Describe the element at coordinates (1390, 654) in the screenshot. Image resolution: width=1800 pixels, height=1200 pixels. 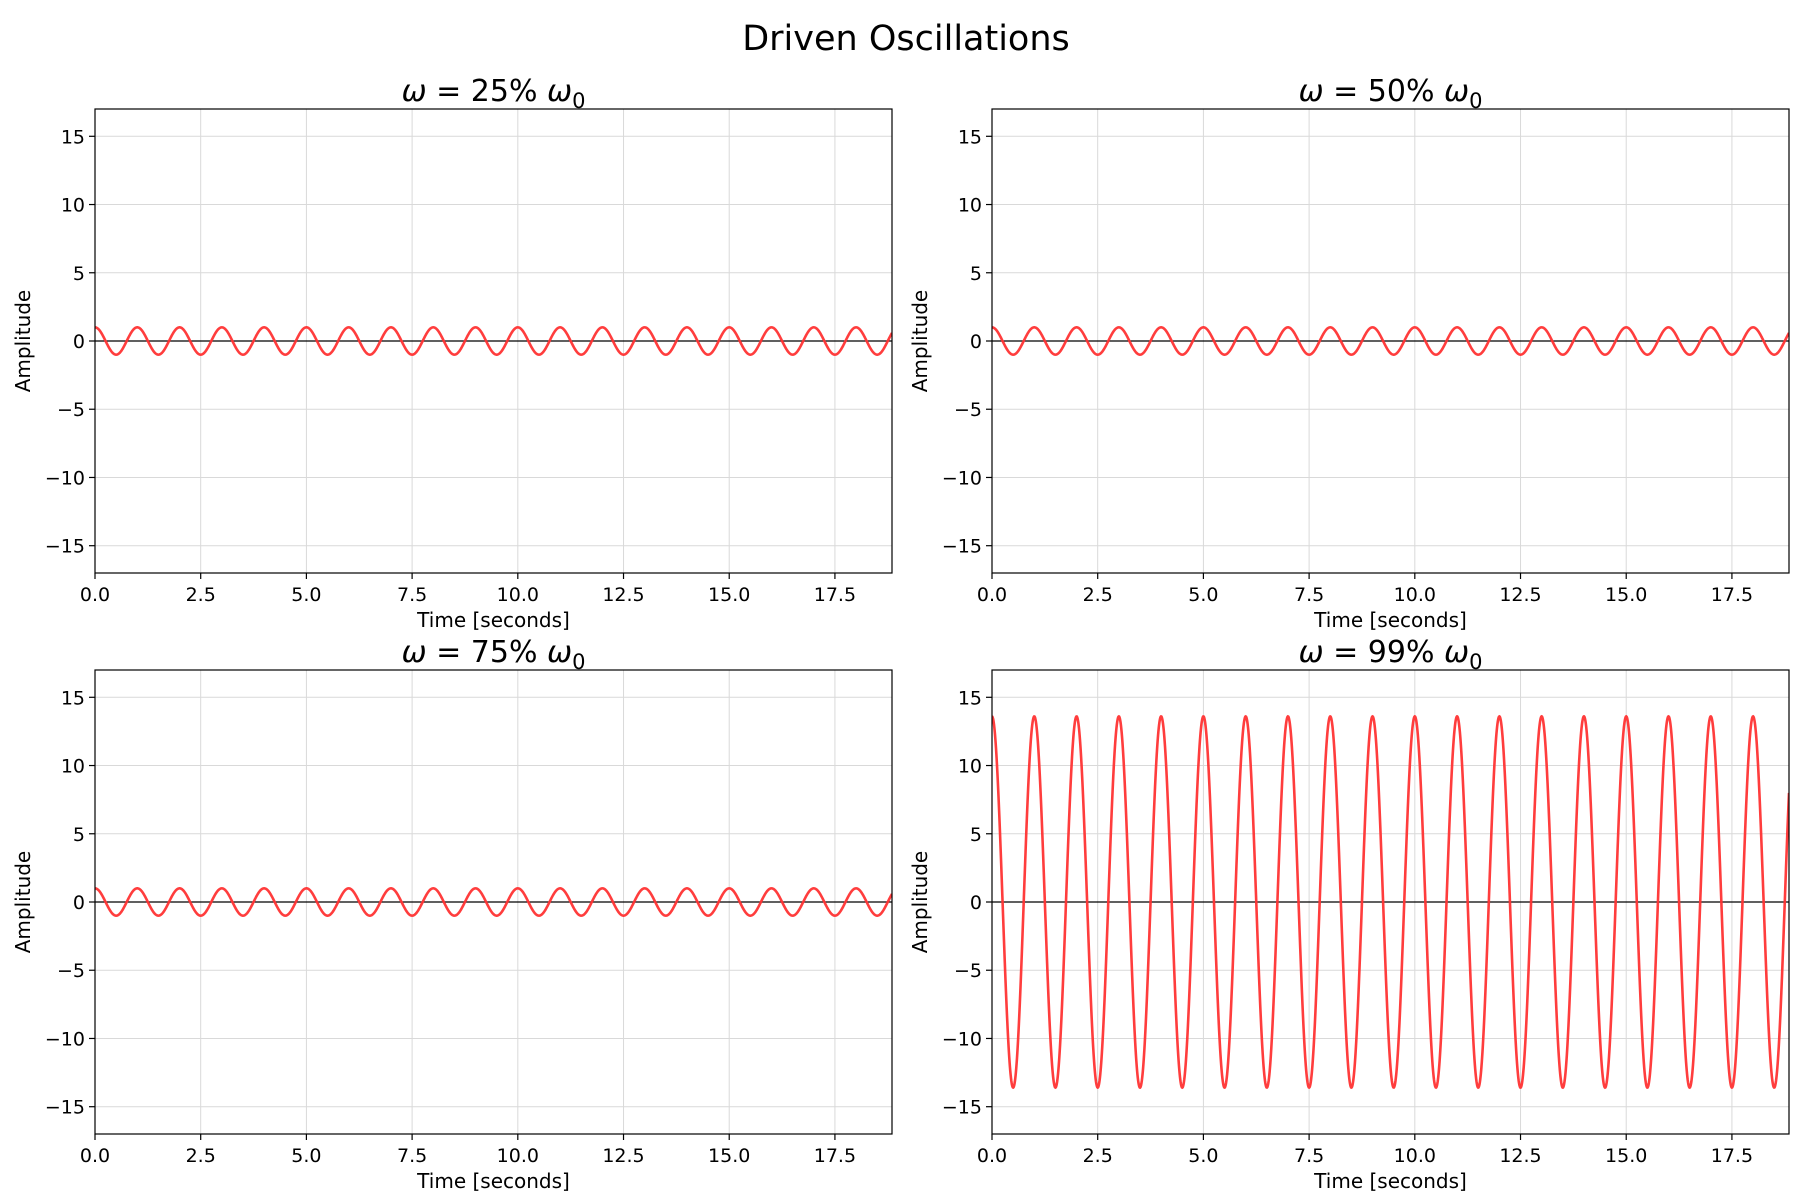
I see `subplot-title: ω = 99% ω0` at that location.